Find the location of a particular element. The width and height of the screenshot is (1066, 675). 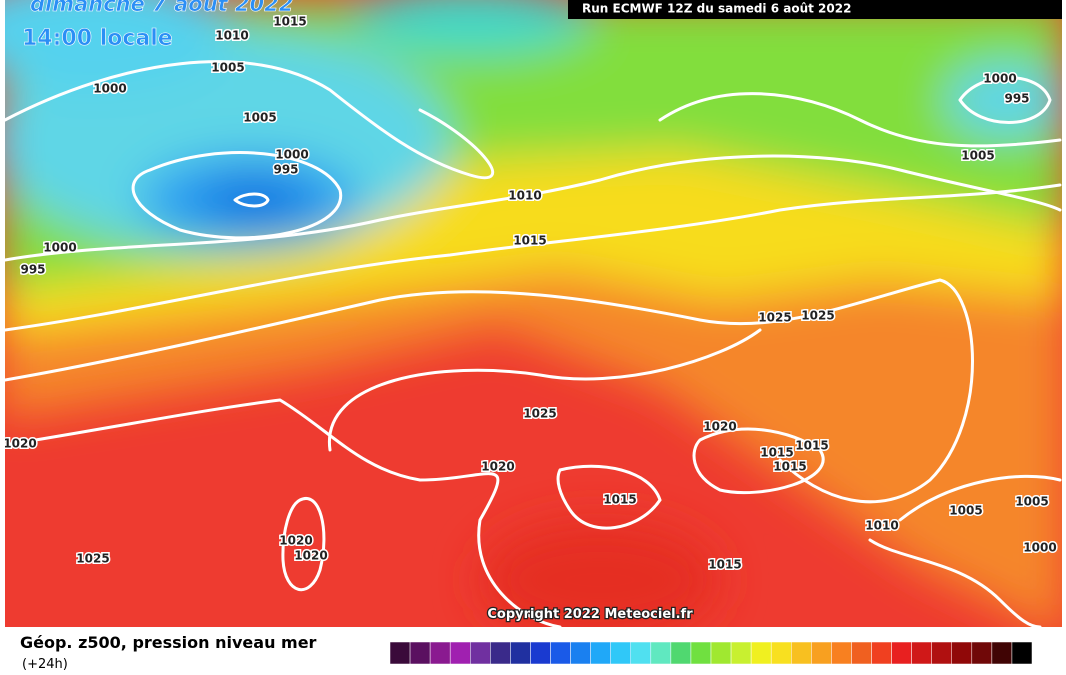

legend-lead-time: (+24h) is located at coordinates (45, 664).